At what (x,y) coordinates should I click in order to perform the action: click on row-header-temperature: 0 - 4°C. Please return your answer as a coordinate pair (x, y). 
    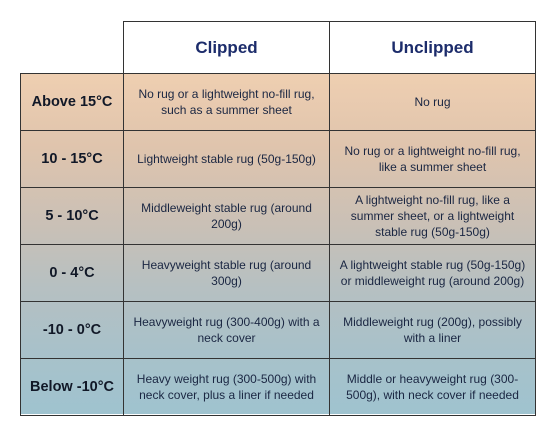
    Looking at the image, I should click on (72, 273).